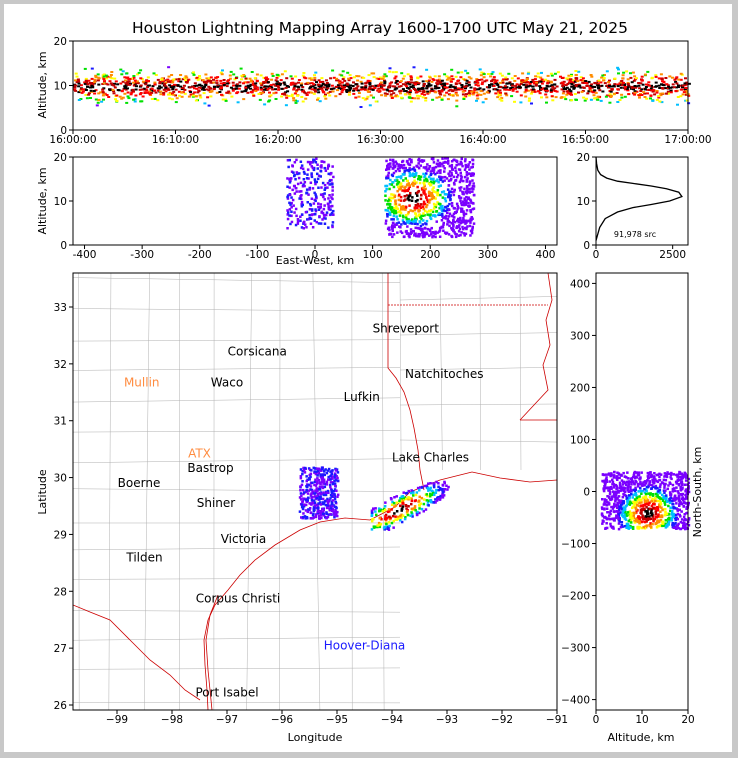  What do you see at coordinates (85, 255) in the screenshot?
I see `ew-height-x-tick-label: -400` at bounding box center [85, 255].